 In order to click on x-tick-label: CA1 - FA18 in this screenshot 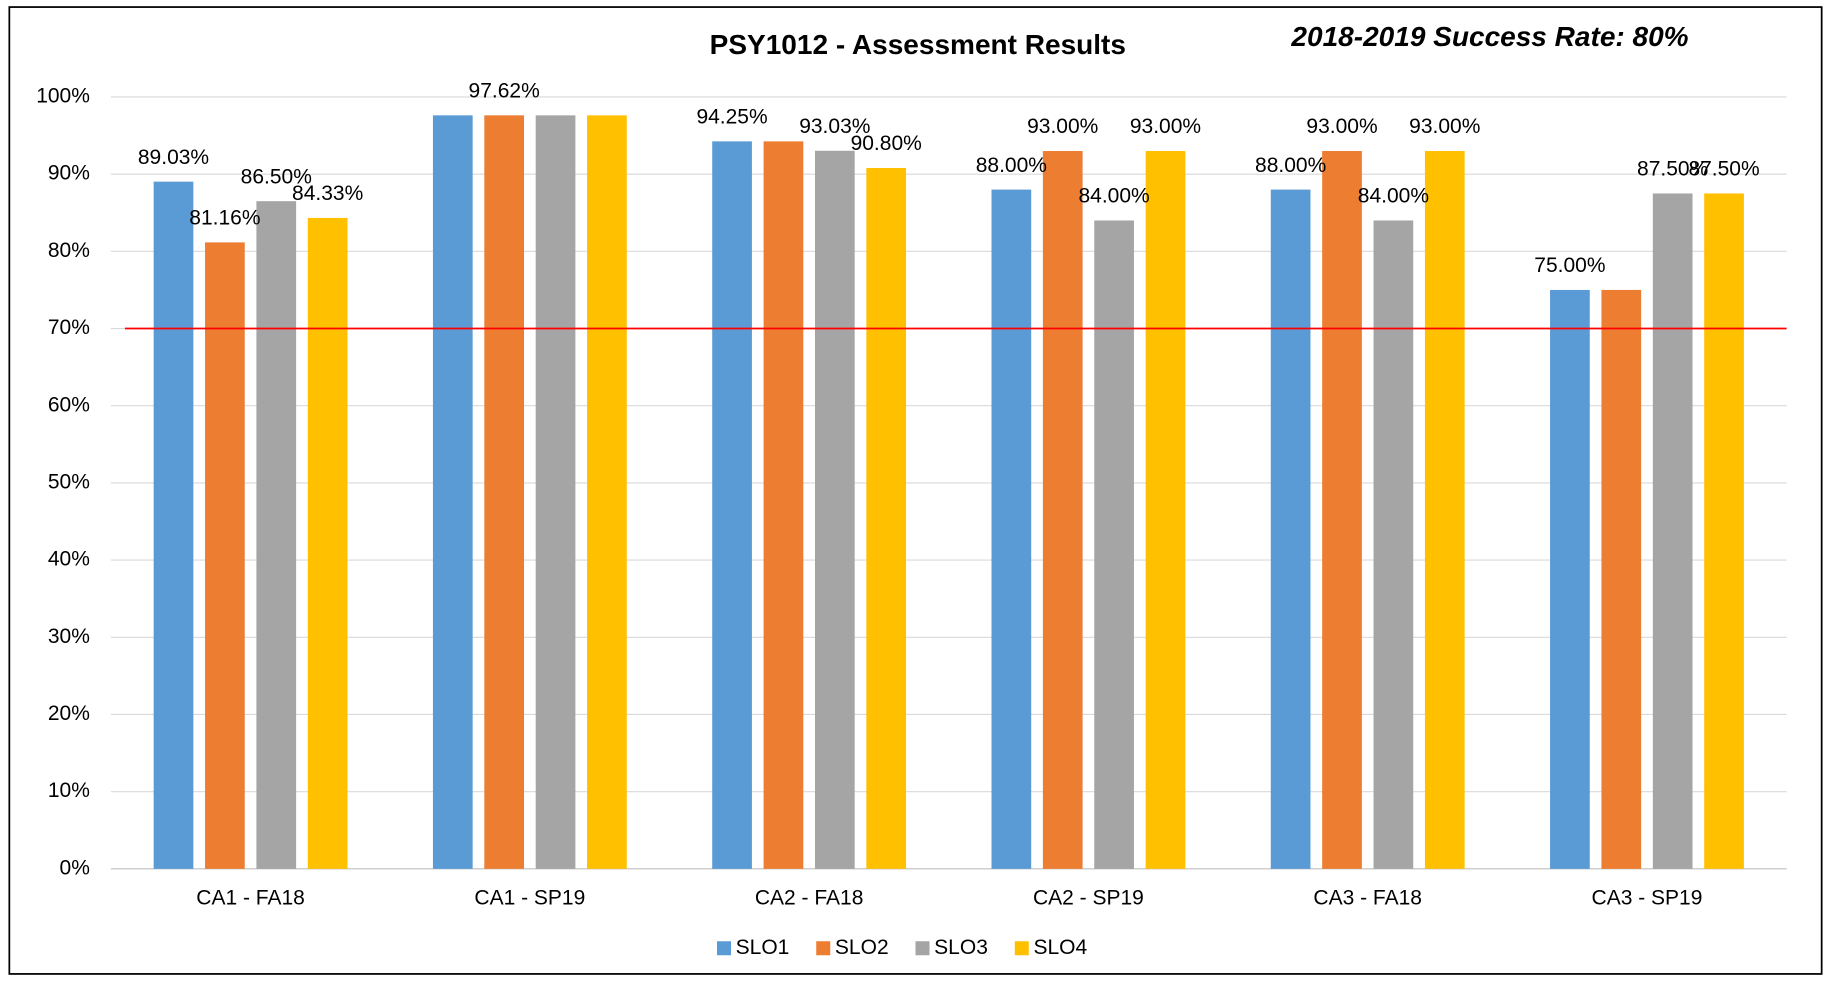, I will do `click(250, 898)`.